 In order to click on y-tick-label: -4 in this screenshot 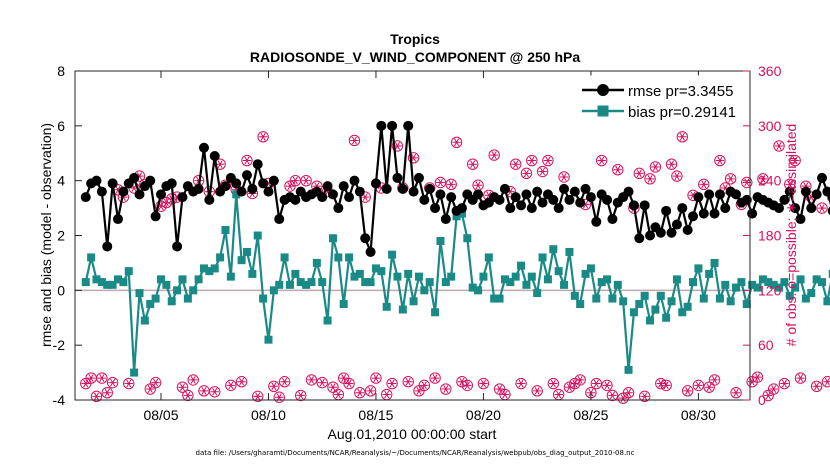, I will do `click(59, 400)`.